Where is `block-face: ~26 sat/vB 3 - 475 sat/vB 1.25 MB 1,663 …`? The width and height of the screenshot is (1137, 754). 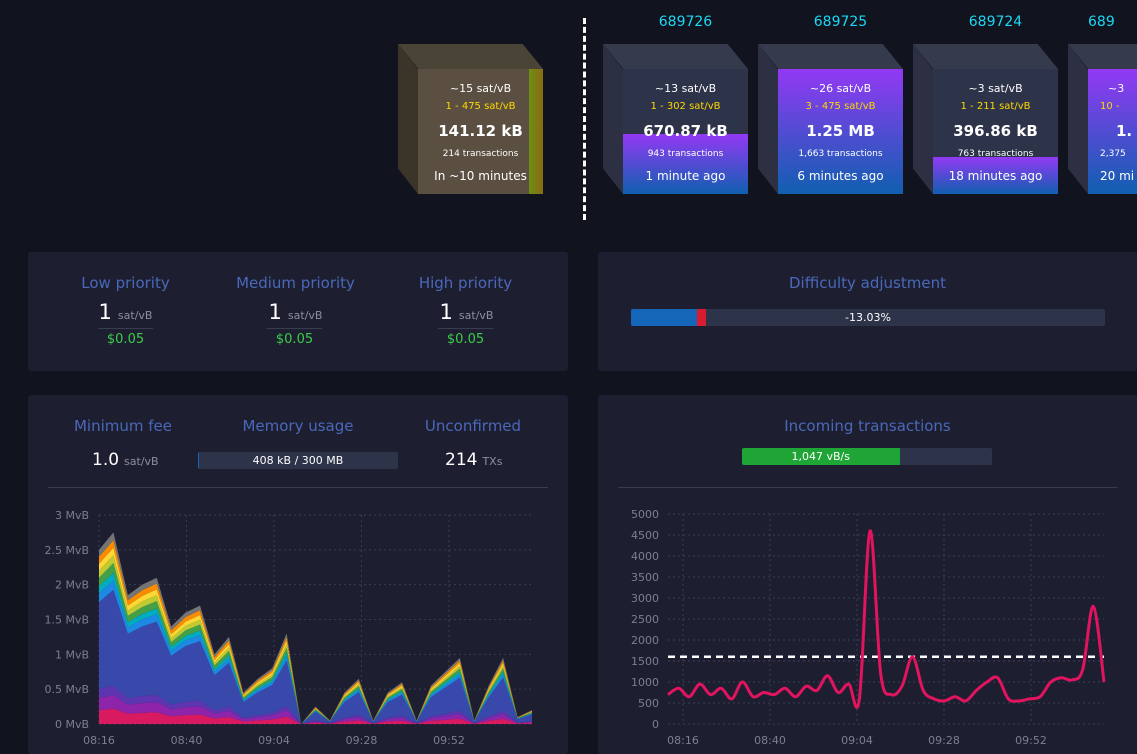
block-face: ~26 sat/vB 3 - 475 sat/vB 1.25 MB 1,663 … is located at coordinates (840, 131).